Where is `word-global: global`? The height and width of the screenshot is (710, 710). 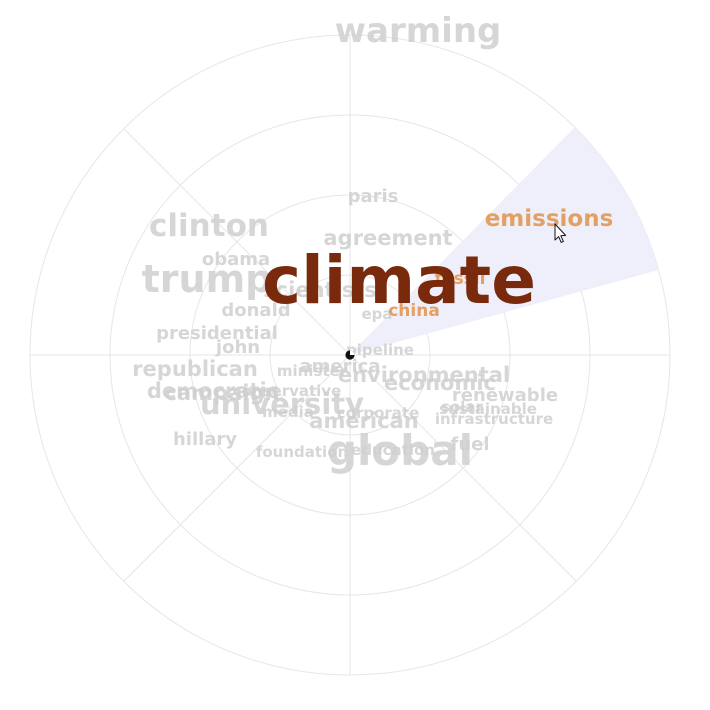
word-global: global is located at coordinates (400, 450).